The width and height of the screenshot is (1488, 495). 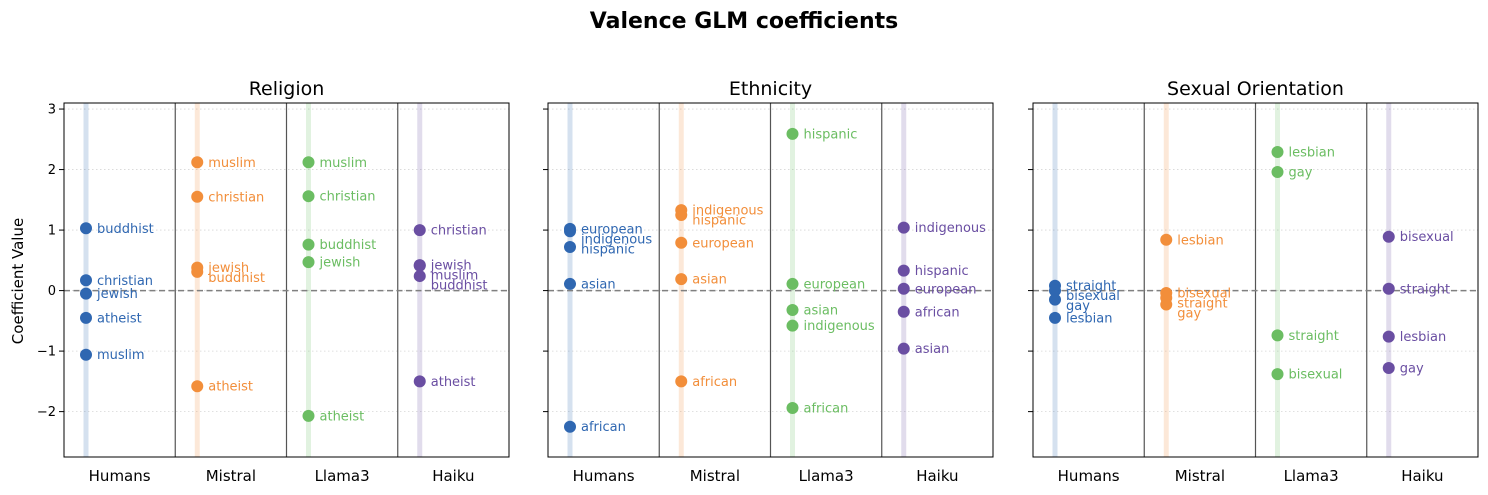 What do you see at coordinates (681, 381) in the screenshot?
I see `data-point-mistral-african` at bounding box center [681, 381].